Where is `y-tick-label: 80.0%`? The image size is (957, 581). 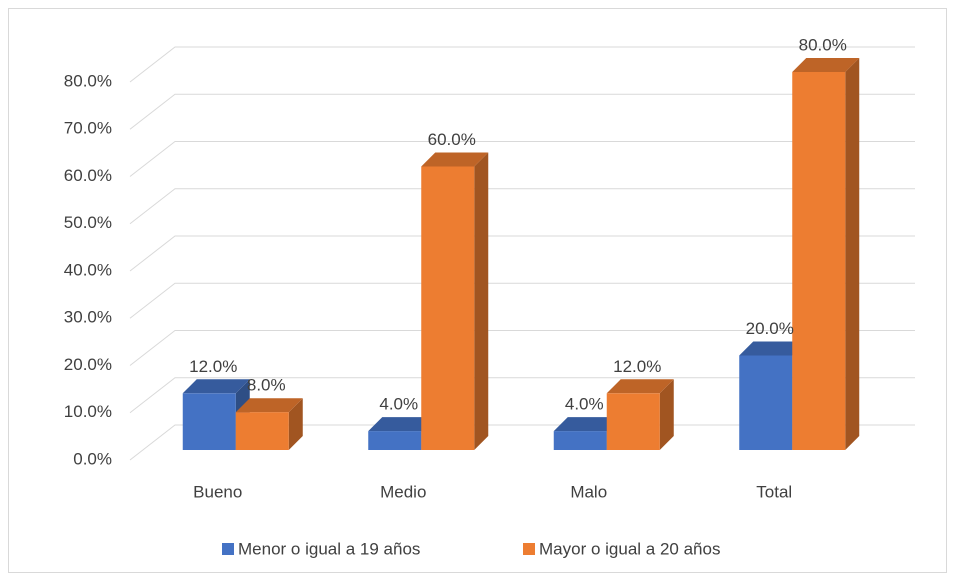
y-tick-label: 80.0% is located at coordinates (88, 80).